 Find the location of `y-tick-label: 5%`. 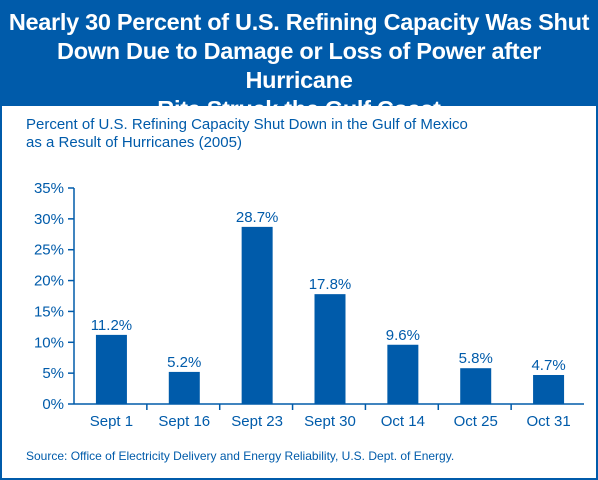

y-tick-label: 5% is located at coordinates (53, 373).